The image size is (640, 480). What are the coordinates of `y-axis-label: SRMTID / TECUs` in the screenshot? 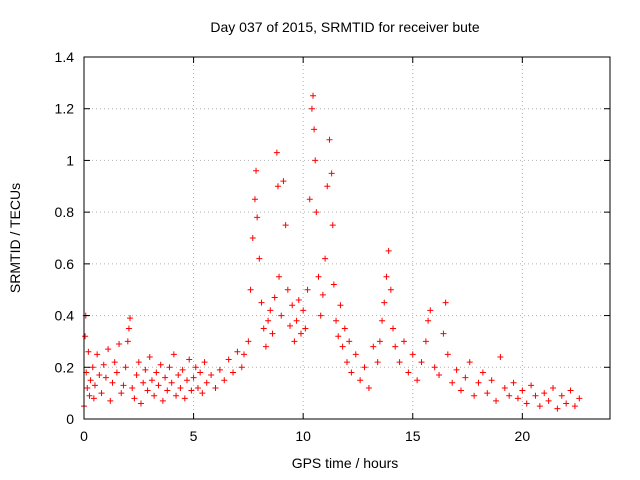 It's located at (15, 238).